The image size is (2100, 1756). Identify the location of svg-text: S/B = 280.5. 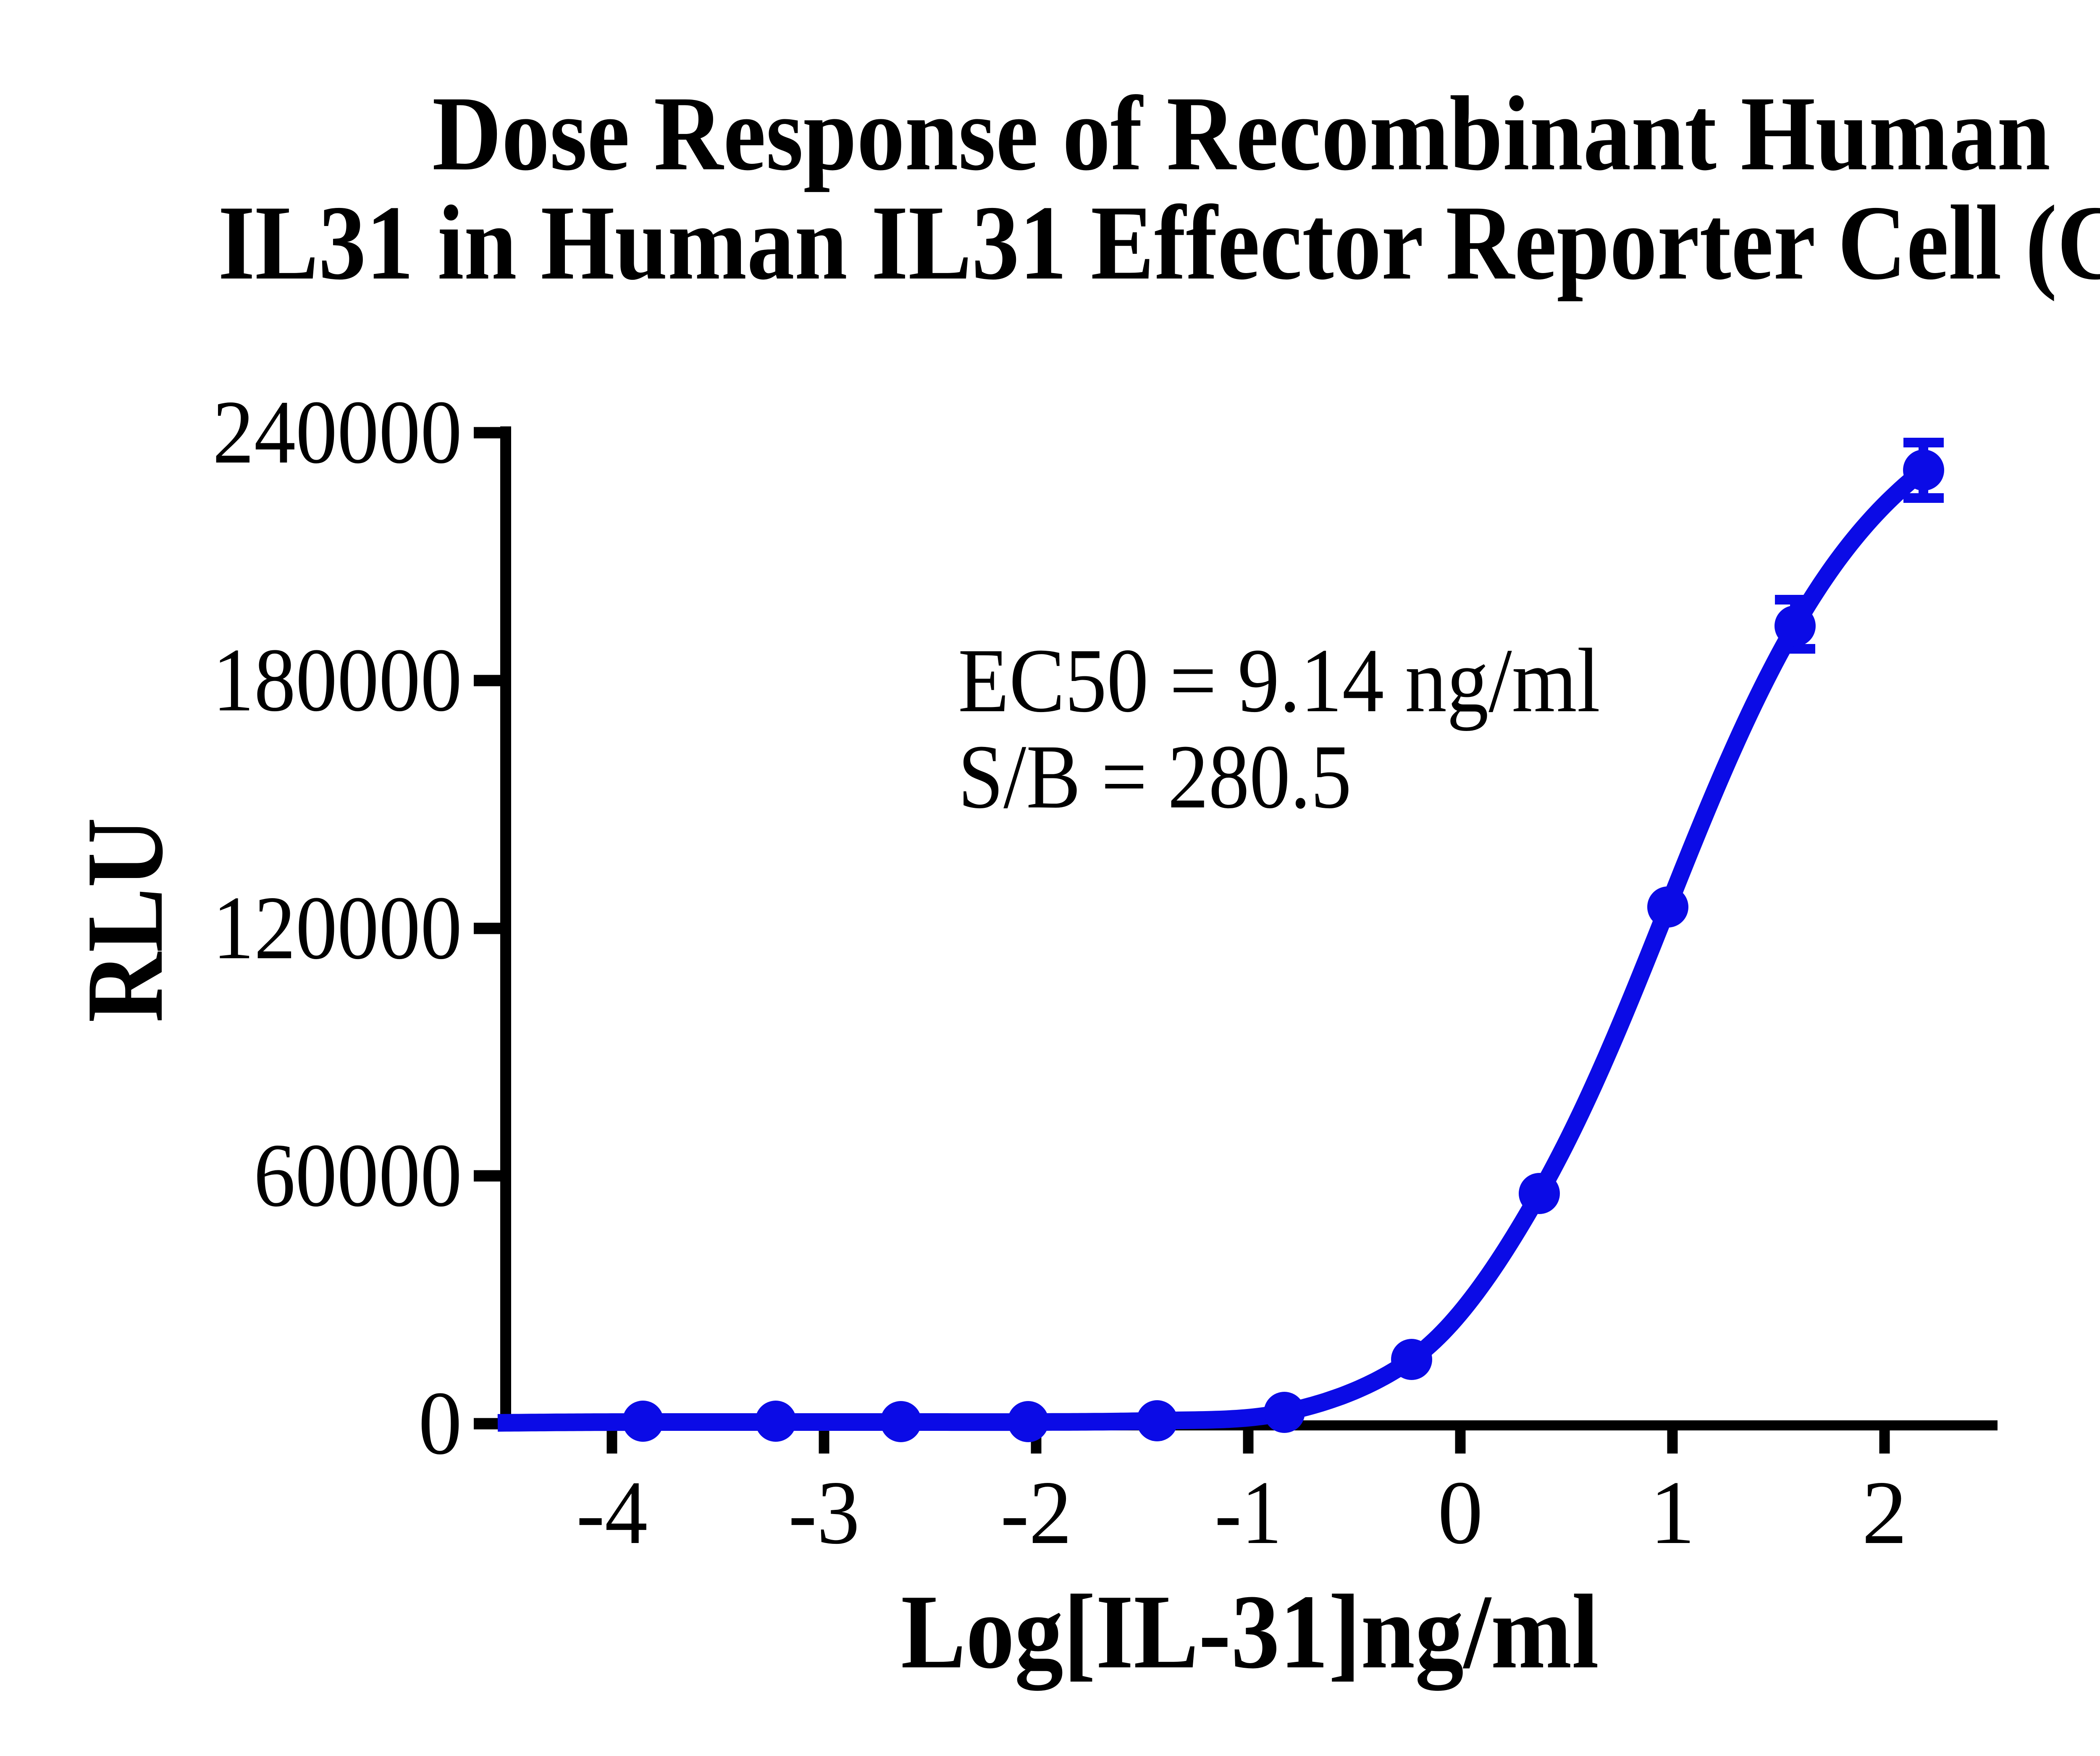
(1155, 777).